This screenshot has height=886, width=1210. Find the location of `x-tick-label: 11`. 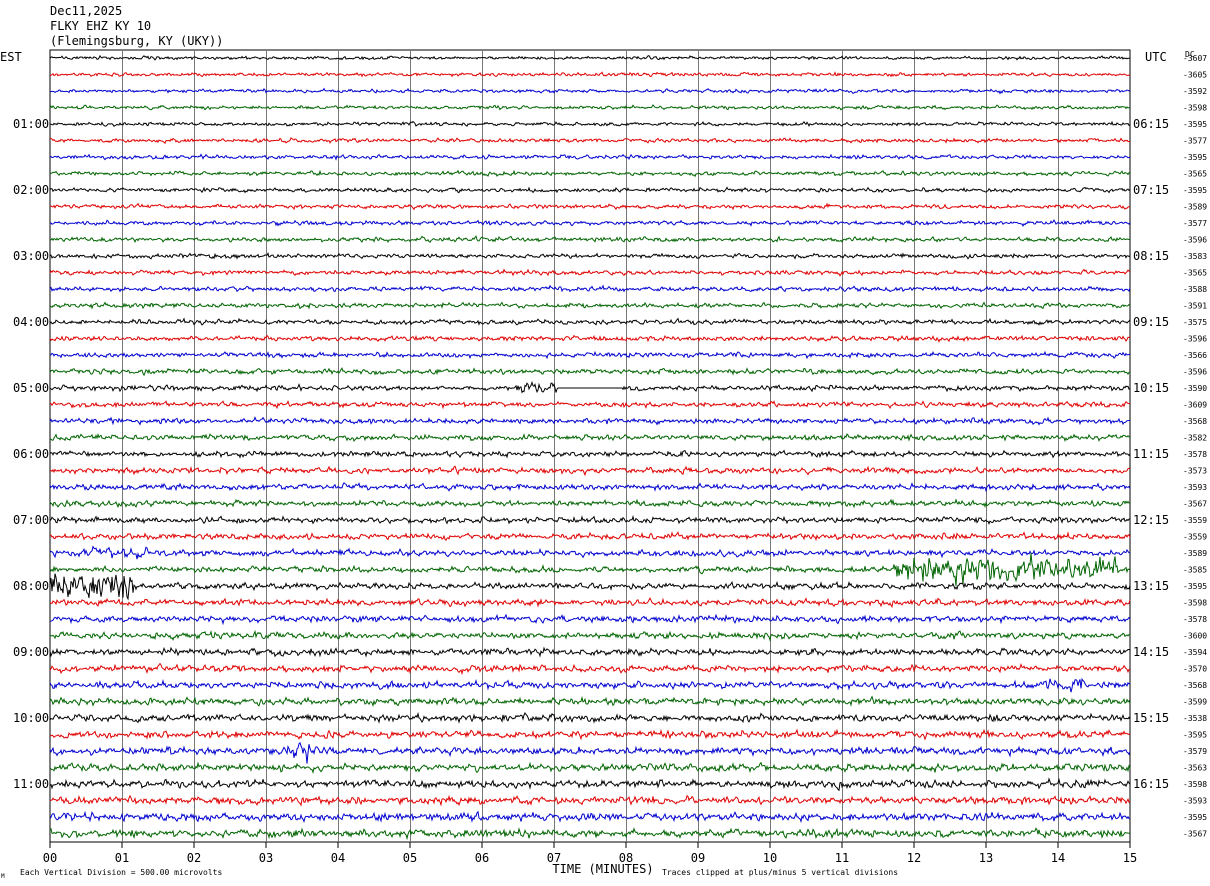

x-tick-label: 11 is located at coordinates (842, 858).